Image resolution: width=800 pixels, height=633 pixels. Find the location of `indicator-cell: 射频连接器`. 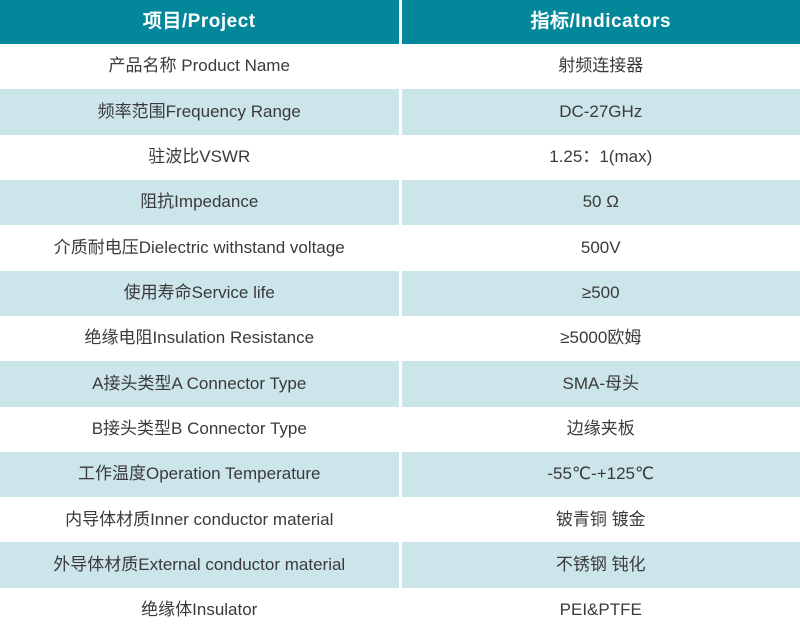

indicator-cell: 射频连接器 is located at coordinates (601, 66).